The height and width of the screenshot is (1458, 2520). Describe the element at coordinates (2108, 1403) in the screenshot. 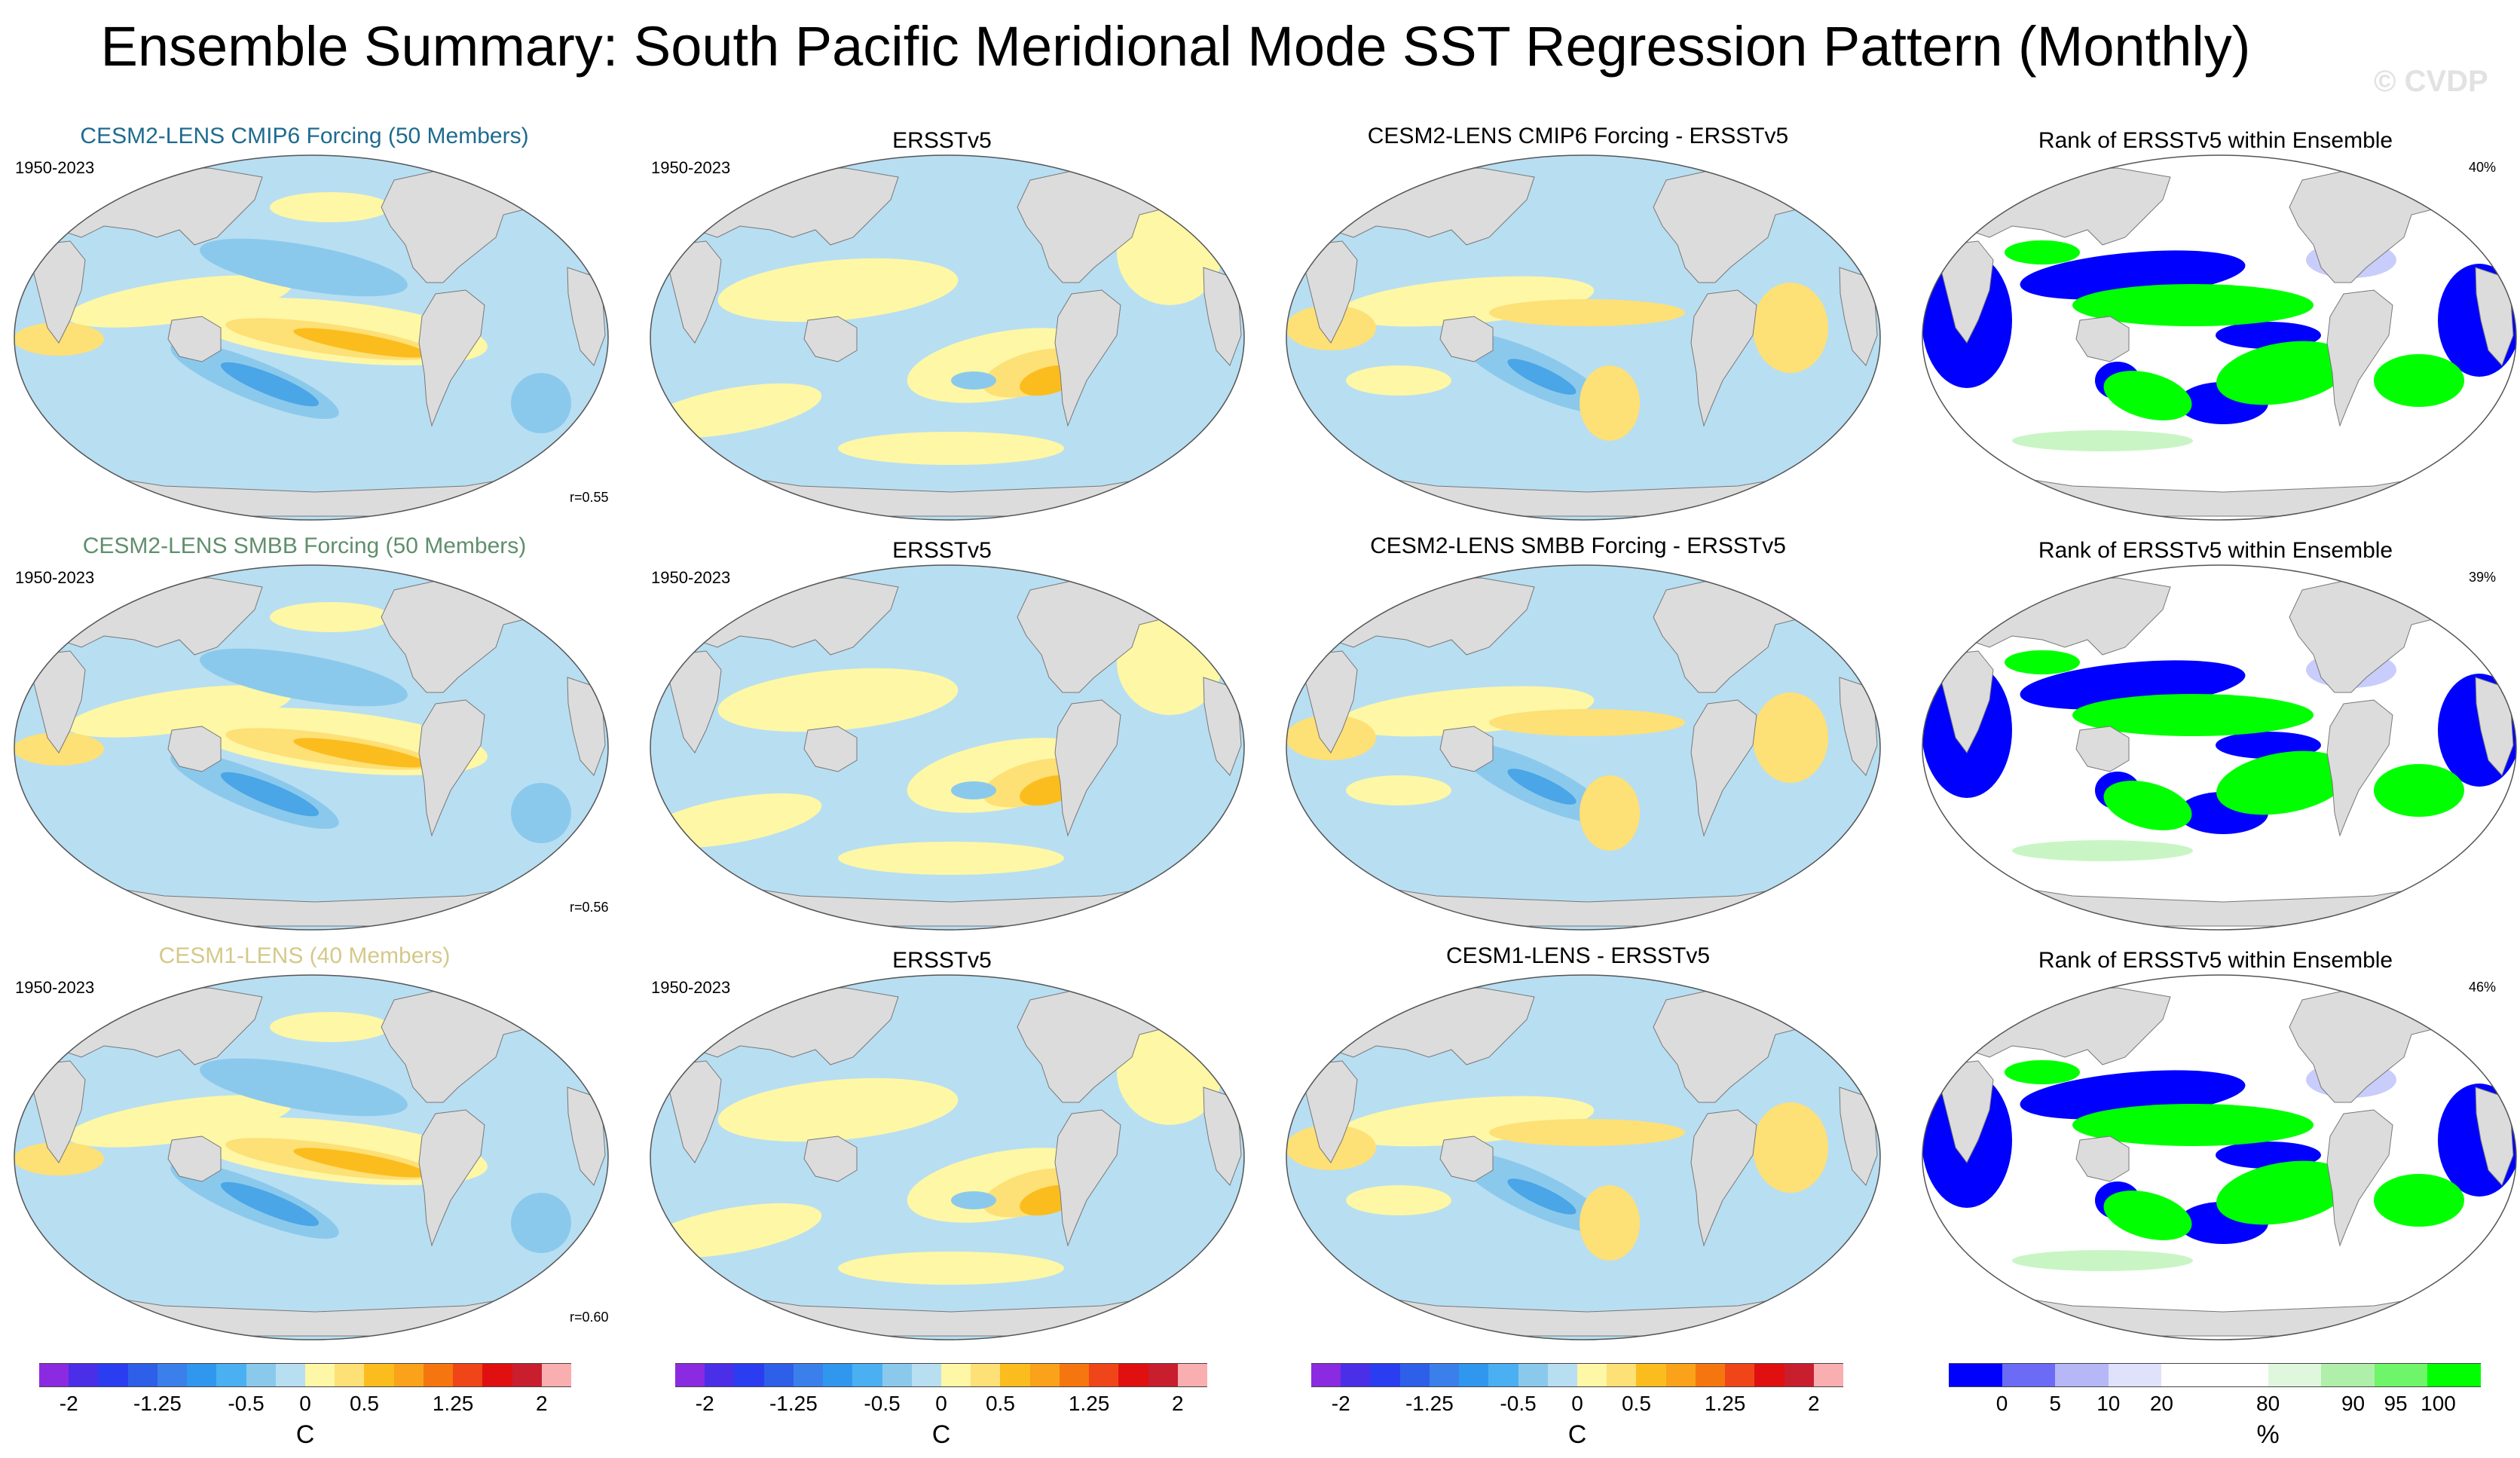

I see `colorbar-tick-label: 10` at that location.